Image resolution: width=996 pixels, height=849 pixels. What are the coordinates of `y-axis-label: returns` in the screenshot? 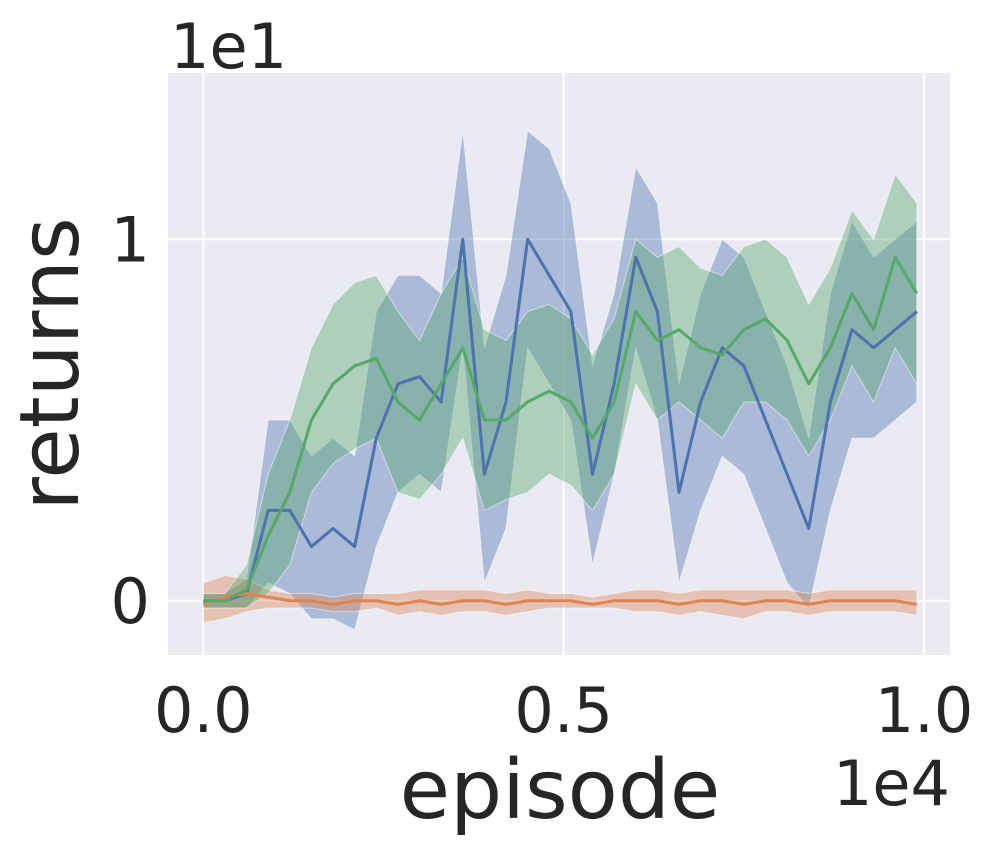 It's located at (50, 363).